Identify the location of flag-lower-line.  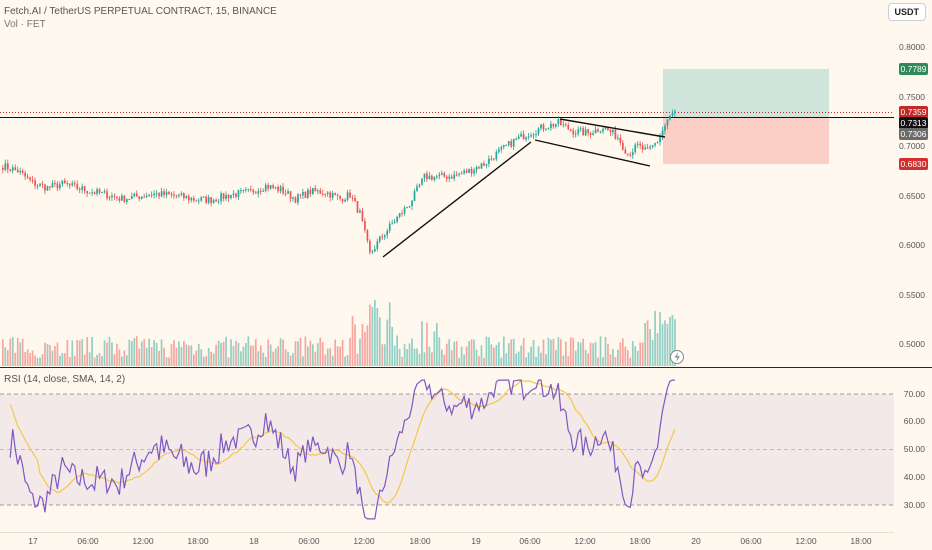
(592, 153).